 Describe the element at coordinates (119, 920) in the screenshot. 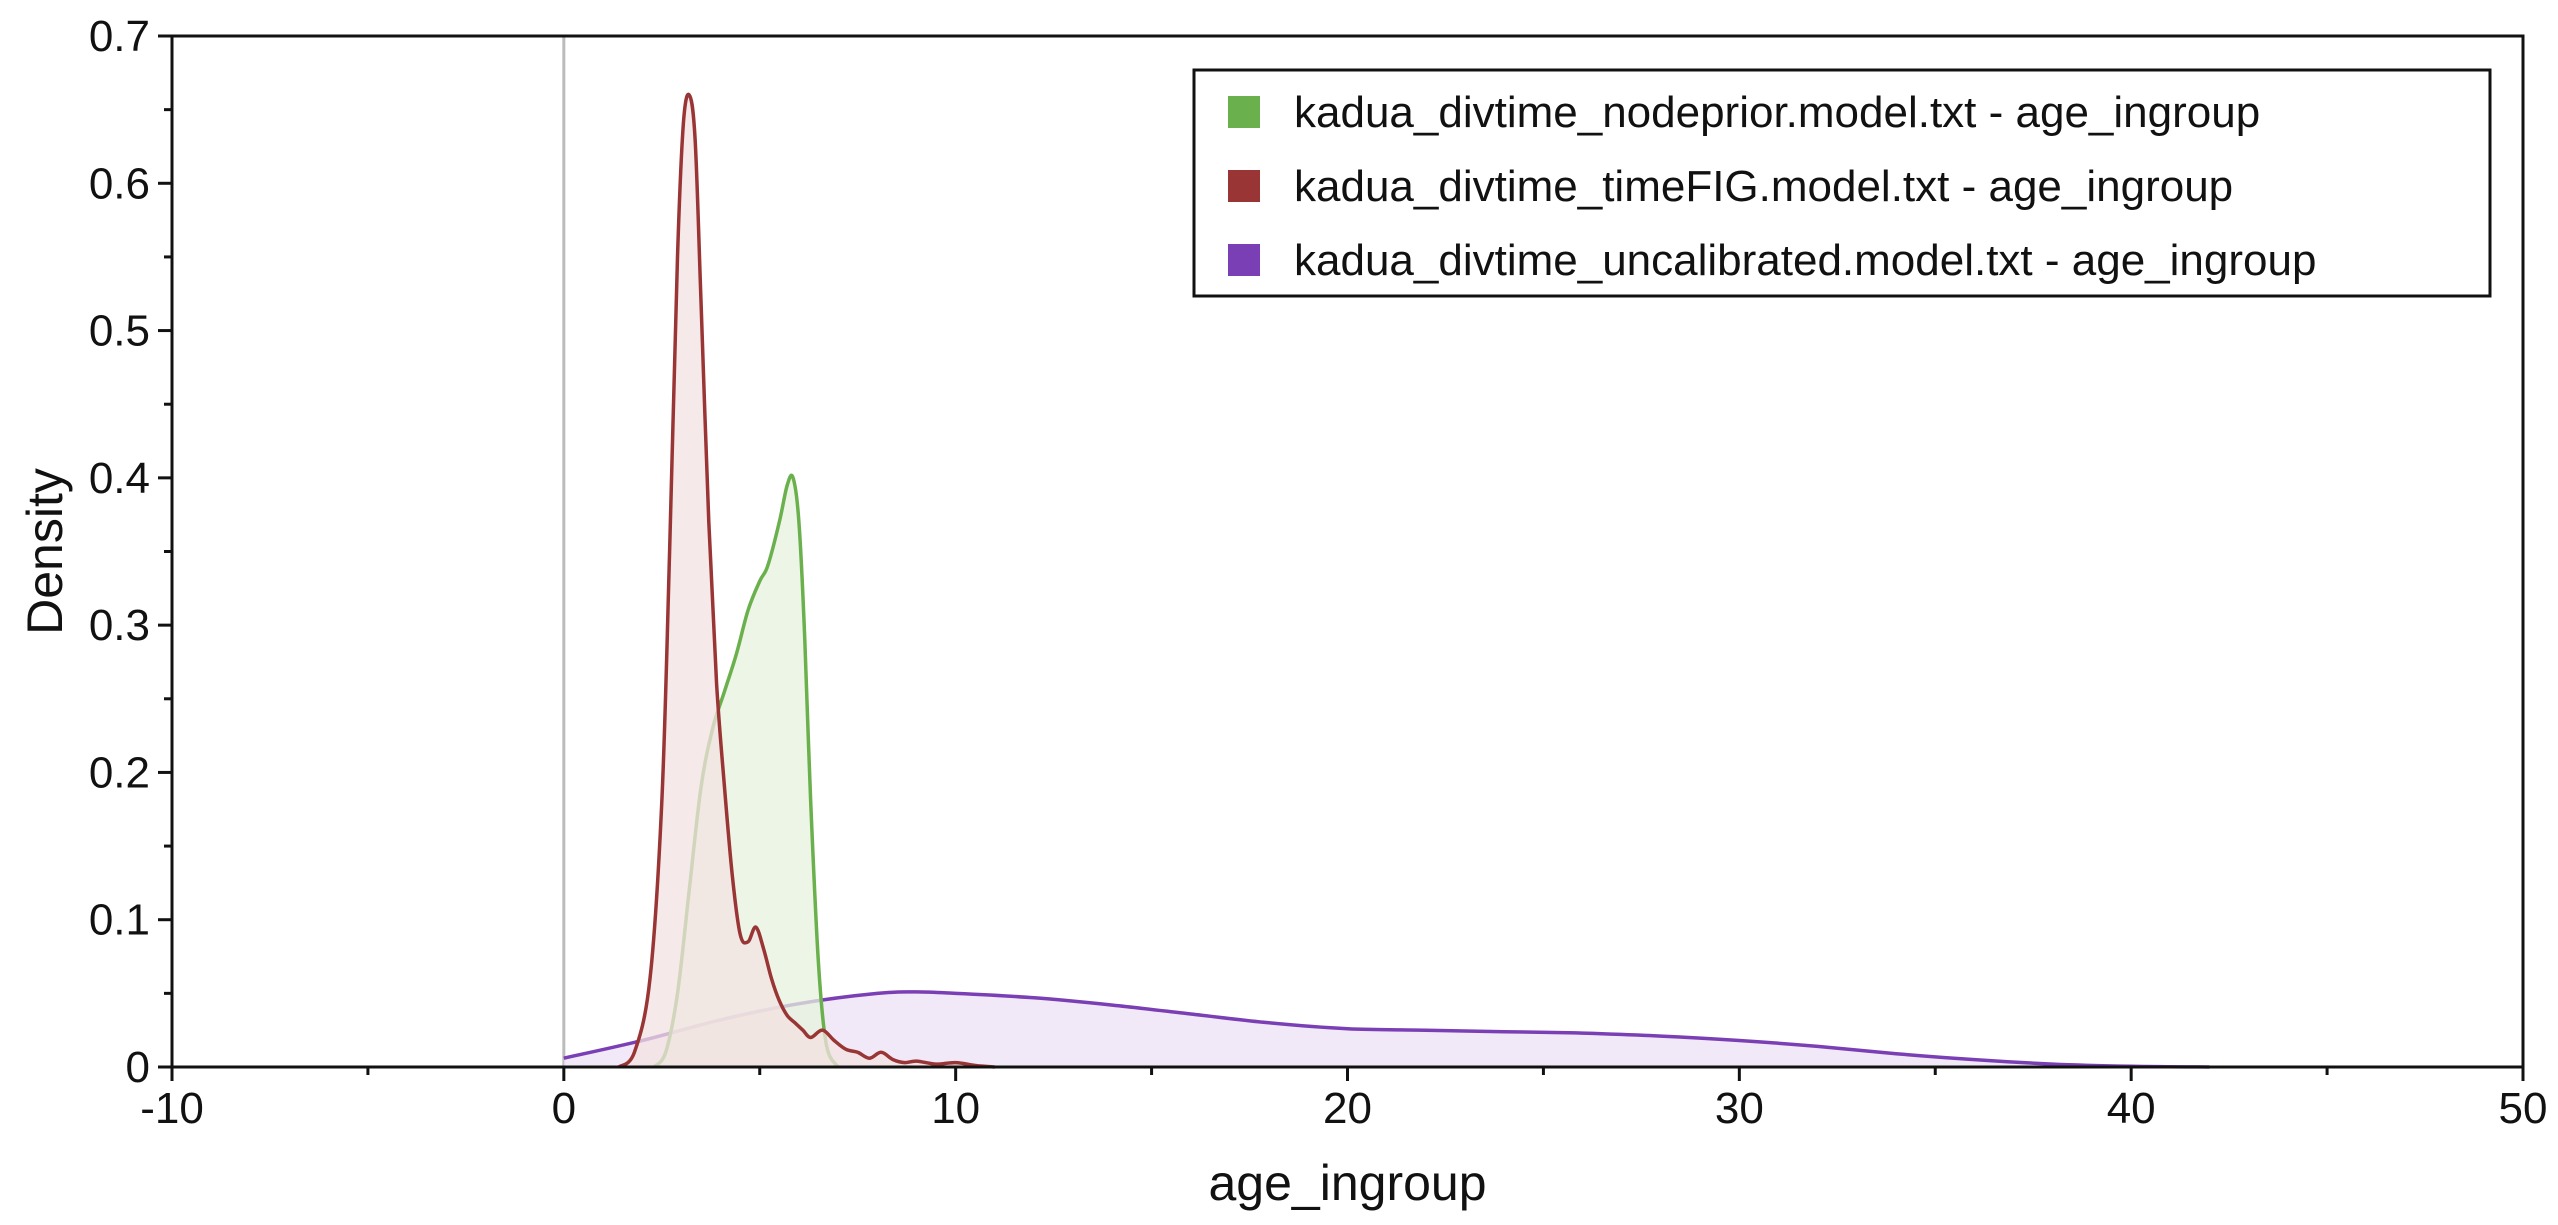

I see `y-tick-label: 0.1` at that location.